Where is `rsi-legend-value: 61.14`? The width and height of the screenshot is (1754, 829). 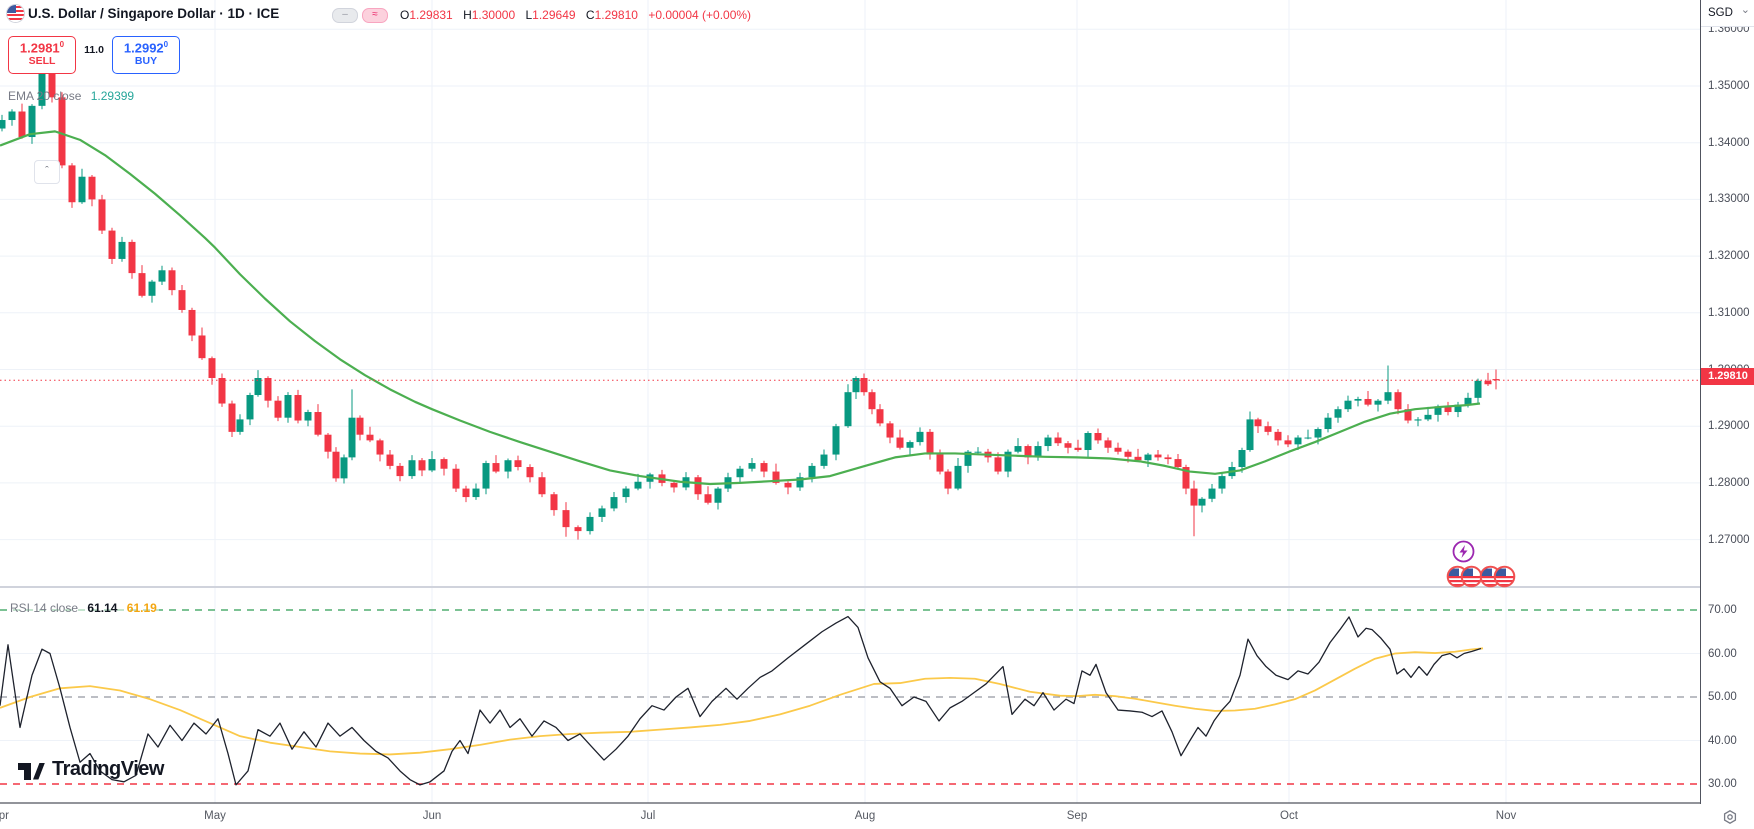
rsi-legend-value: 61.14 is located at coordinates (102, 608).